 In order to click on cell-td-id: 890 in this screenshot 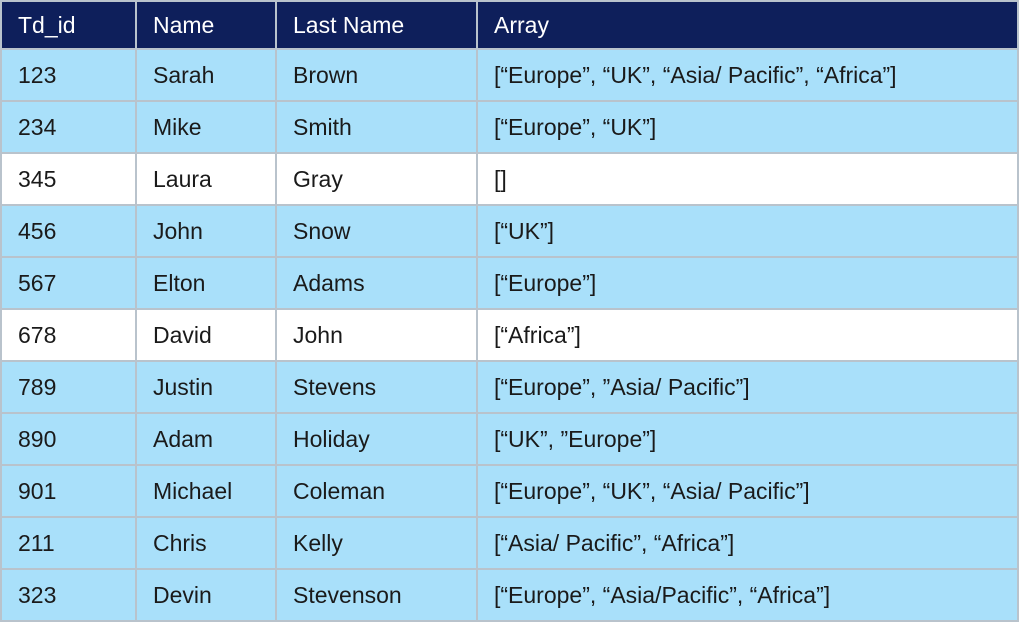, I will do `click(68, 439)`.